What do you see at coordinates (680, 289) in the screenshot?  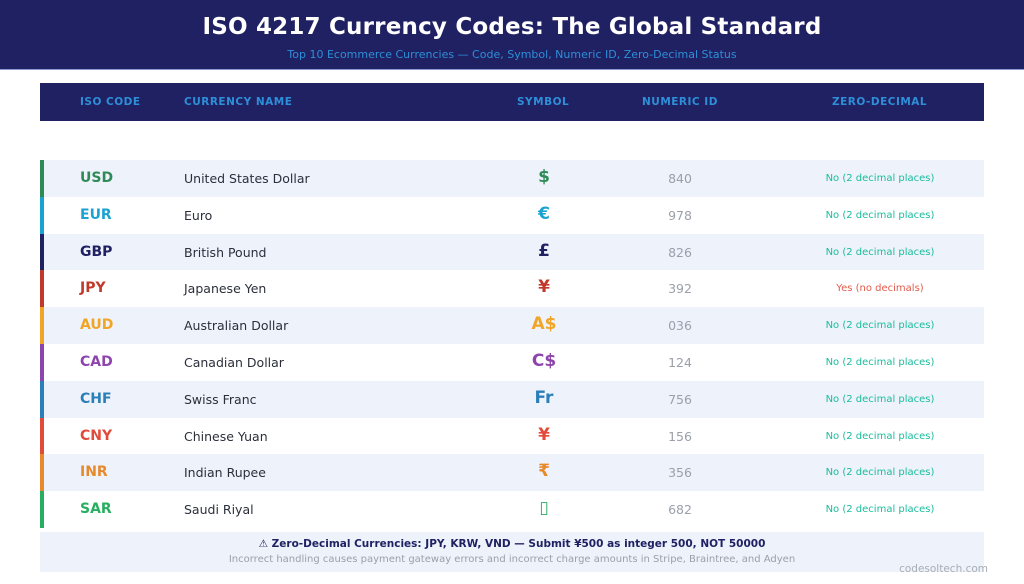 I see `numeric-id: 392` at bounding box center [680, 289].